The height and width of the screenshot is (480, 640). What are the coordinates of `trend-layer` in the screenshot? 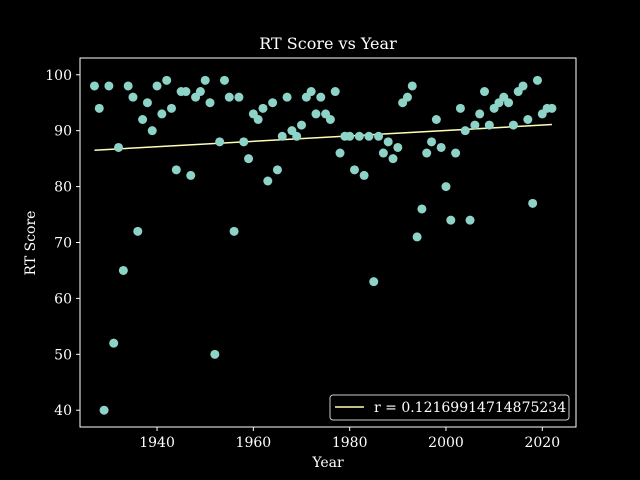 It's located at (323, 137).